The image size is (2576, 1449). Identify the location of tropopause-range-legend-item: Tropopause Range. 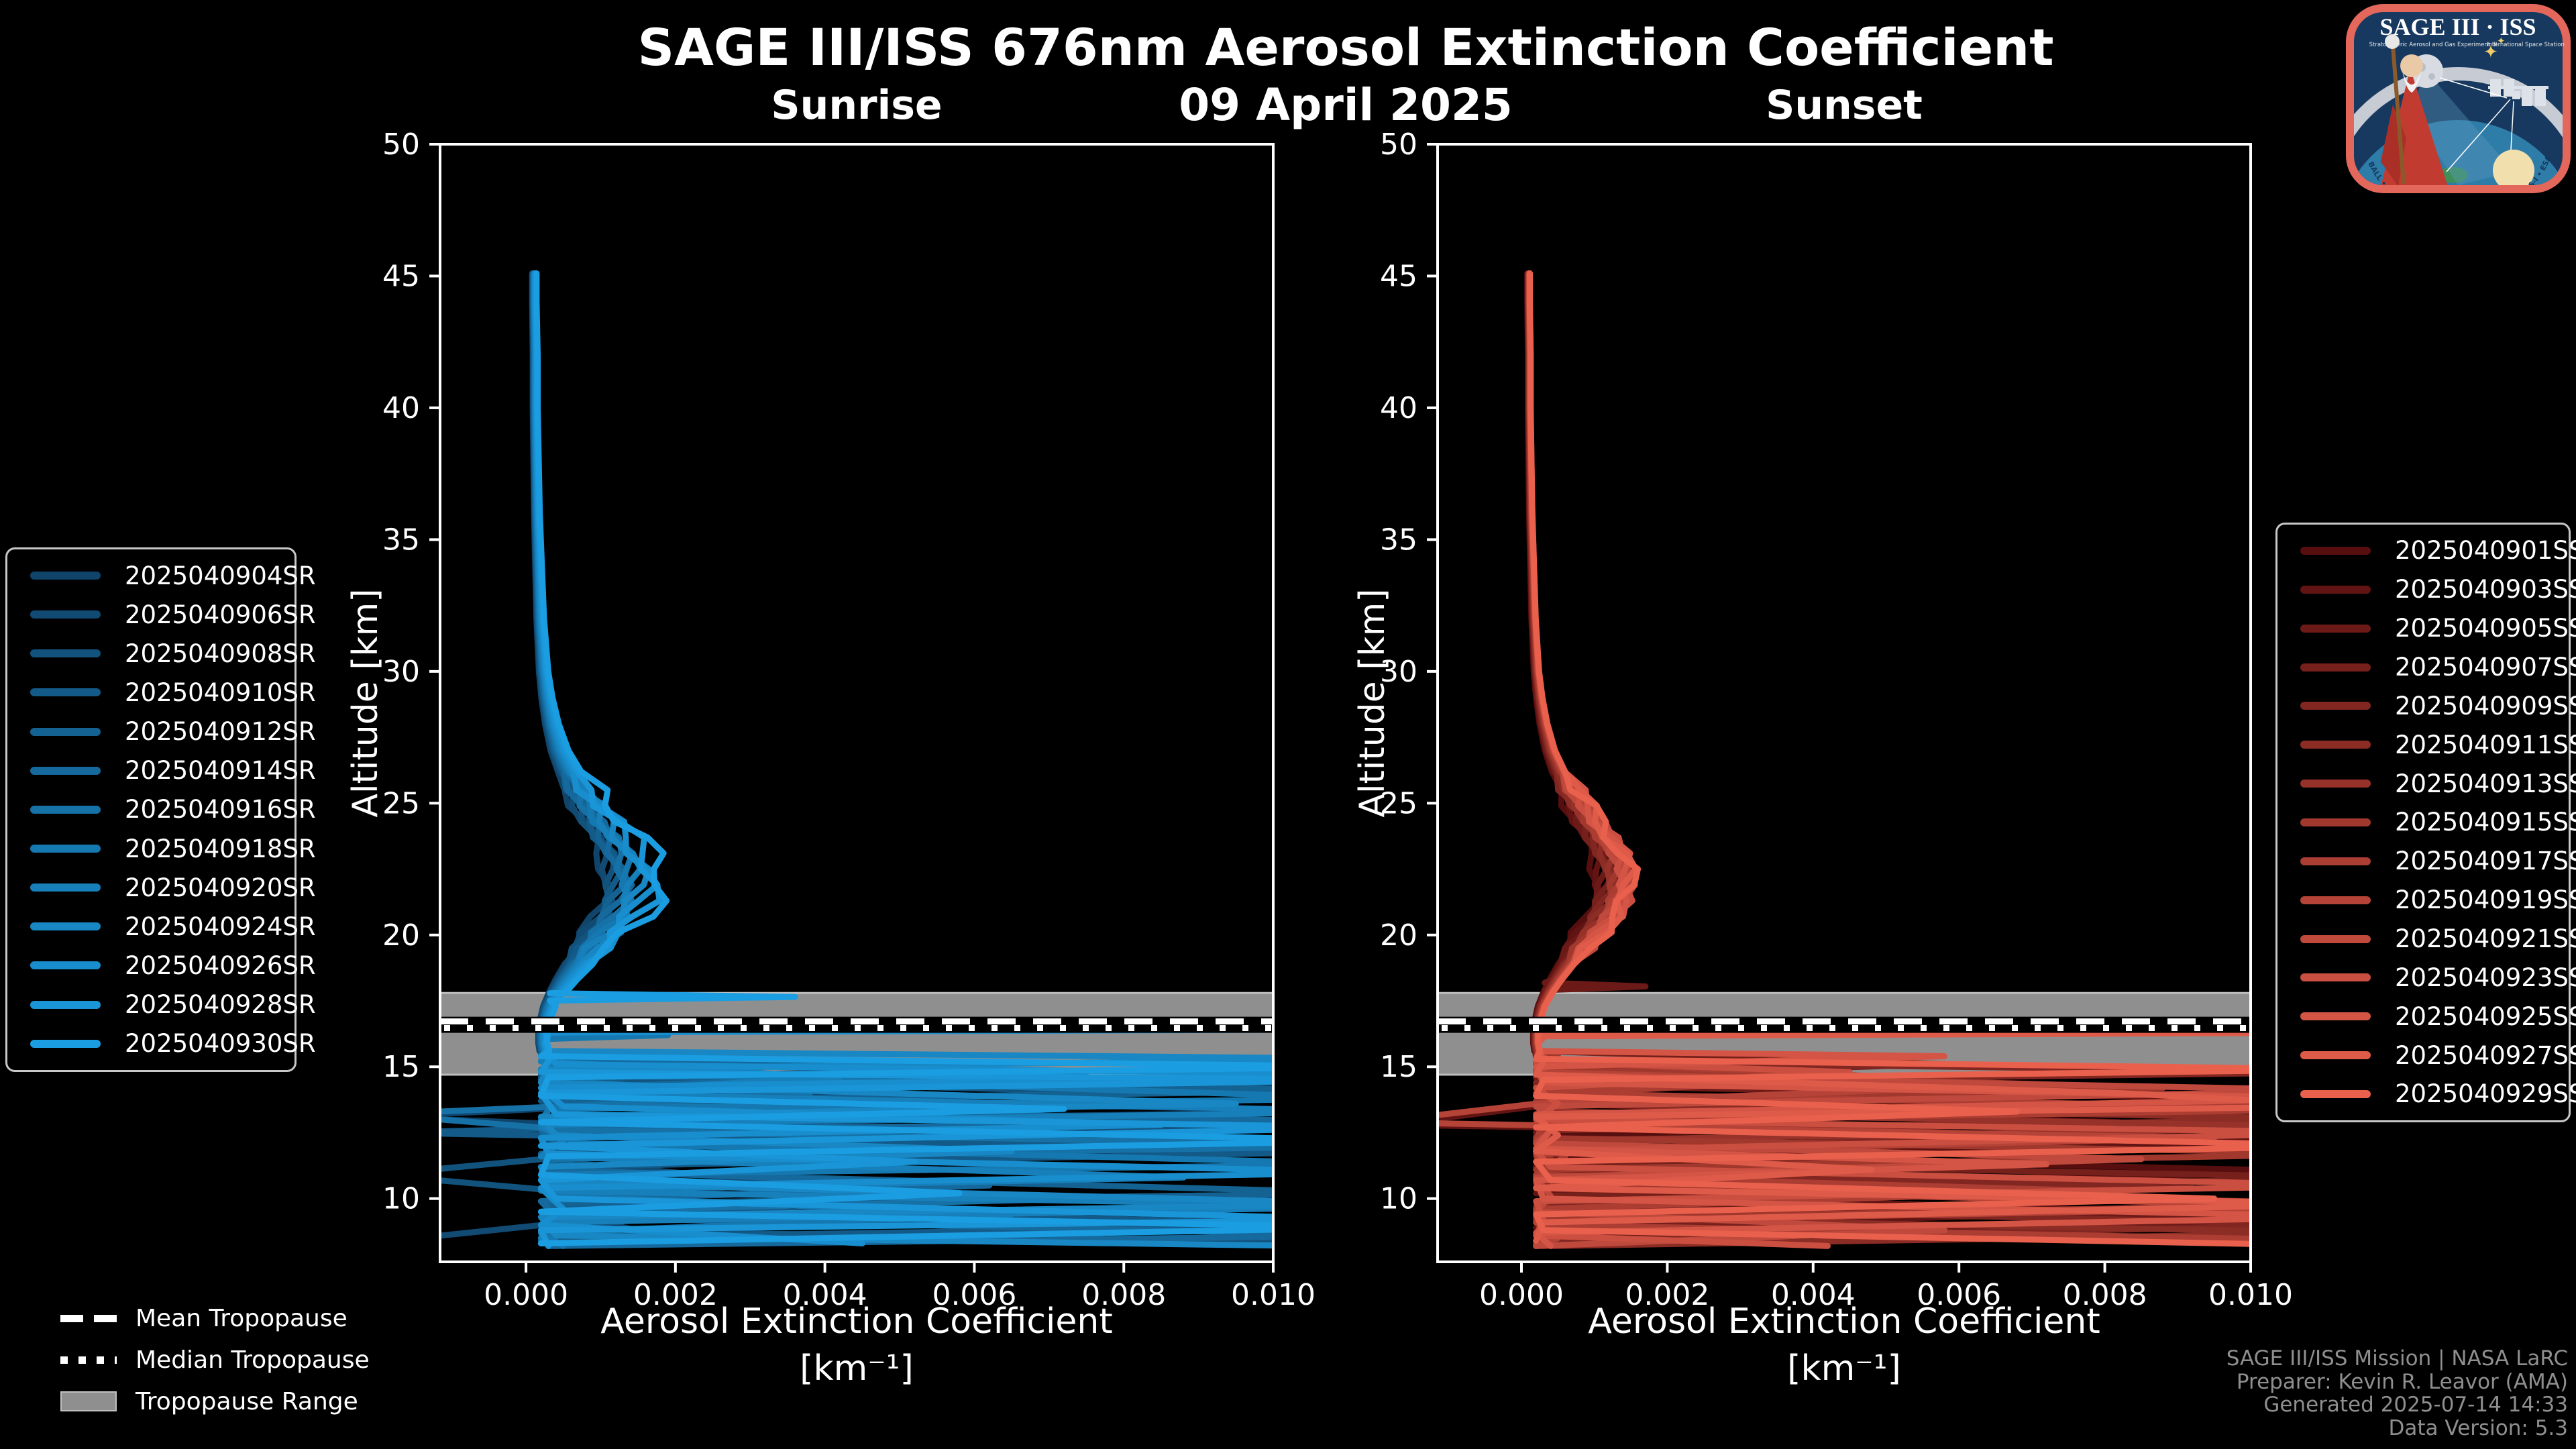
(215, 1401).